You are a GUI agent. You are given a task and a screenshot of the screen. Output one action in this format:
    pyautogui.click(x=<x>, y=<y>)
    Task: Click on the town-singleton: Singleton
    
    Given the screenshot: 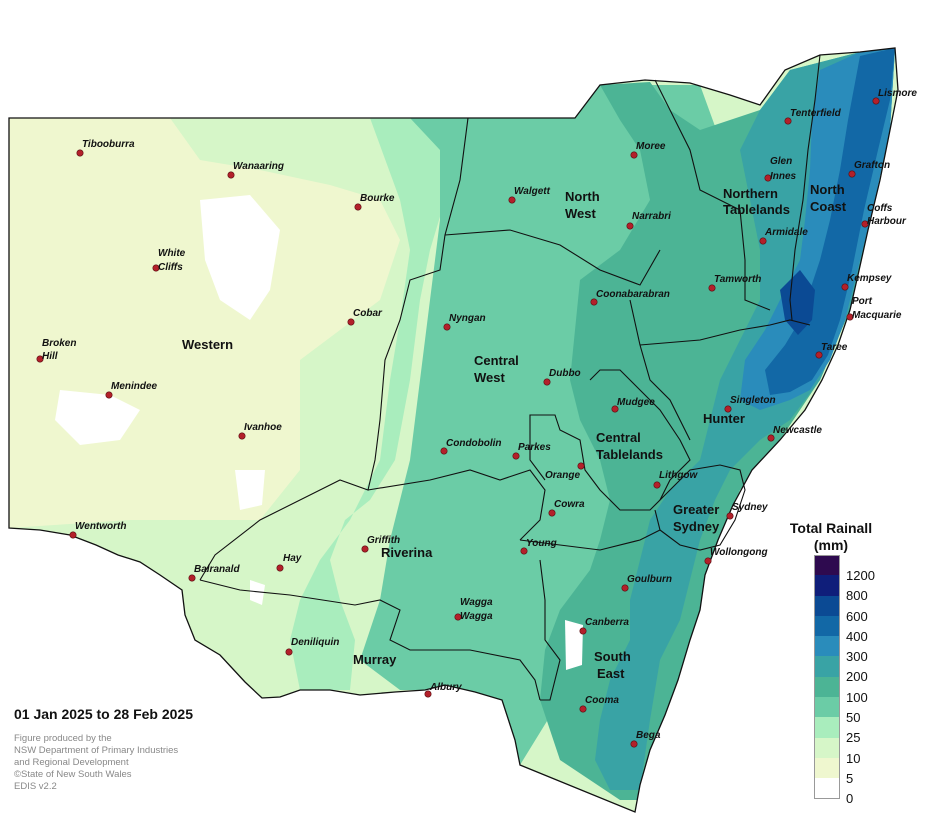 What is the action you would take?
    pyautogui.click(x=750, y=404)
    